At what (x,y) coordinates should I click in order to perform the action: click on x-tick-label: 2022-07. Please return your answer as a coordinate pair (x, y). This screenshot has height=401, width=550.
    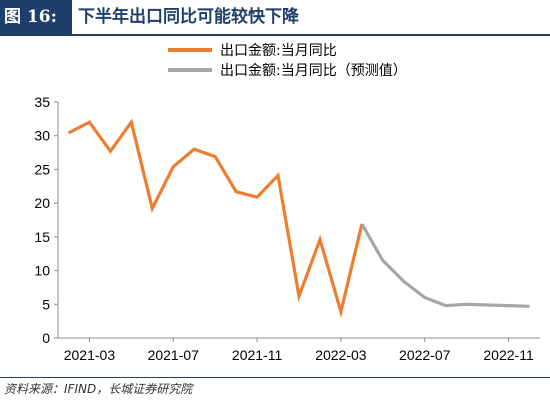
    Looking at the image, I should click on (425, 355).